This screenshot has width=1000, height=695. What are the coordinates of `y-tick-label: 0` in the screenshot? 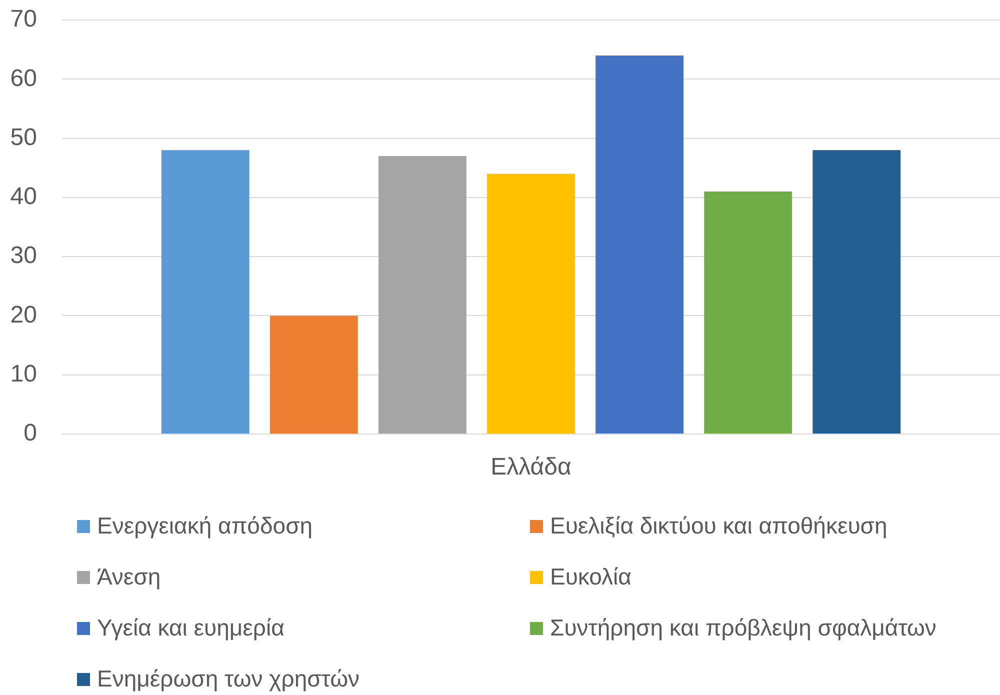 It's located at (30, 433).